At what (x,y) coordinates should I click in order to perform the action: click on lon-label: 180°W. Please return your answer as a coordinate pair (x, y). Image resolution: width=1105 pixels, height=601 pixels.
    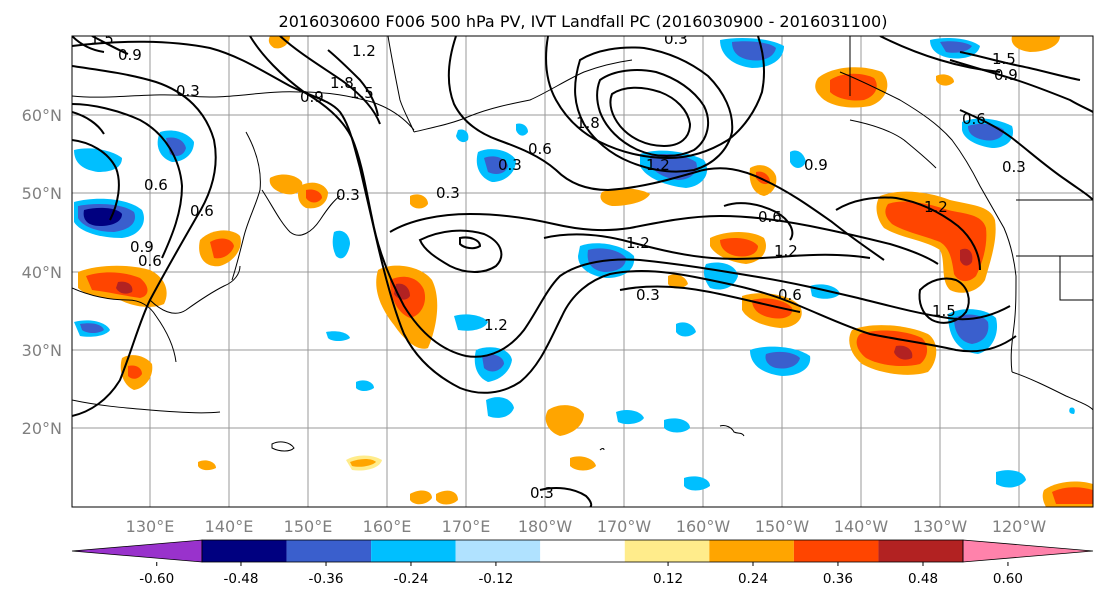
    Looking at the image, I should click on (545, 526).